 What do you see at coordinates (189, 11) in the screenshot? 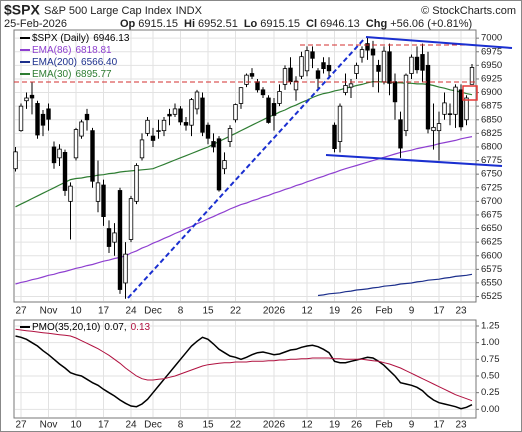
I see `exchange: INDX` at bounding box center [189, 11].